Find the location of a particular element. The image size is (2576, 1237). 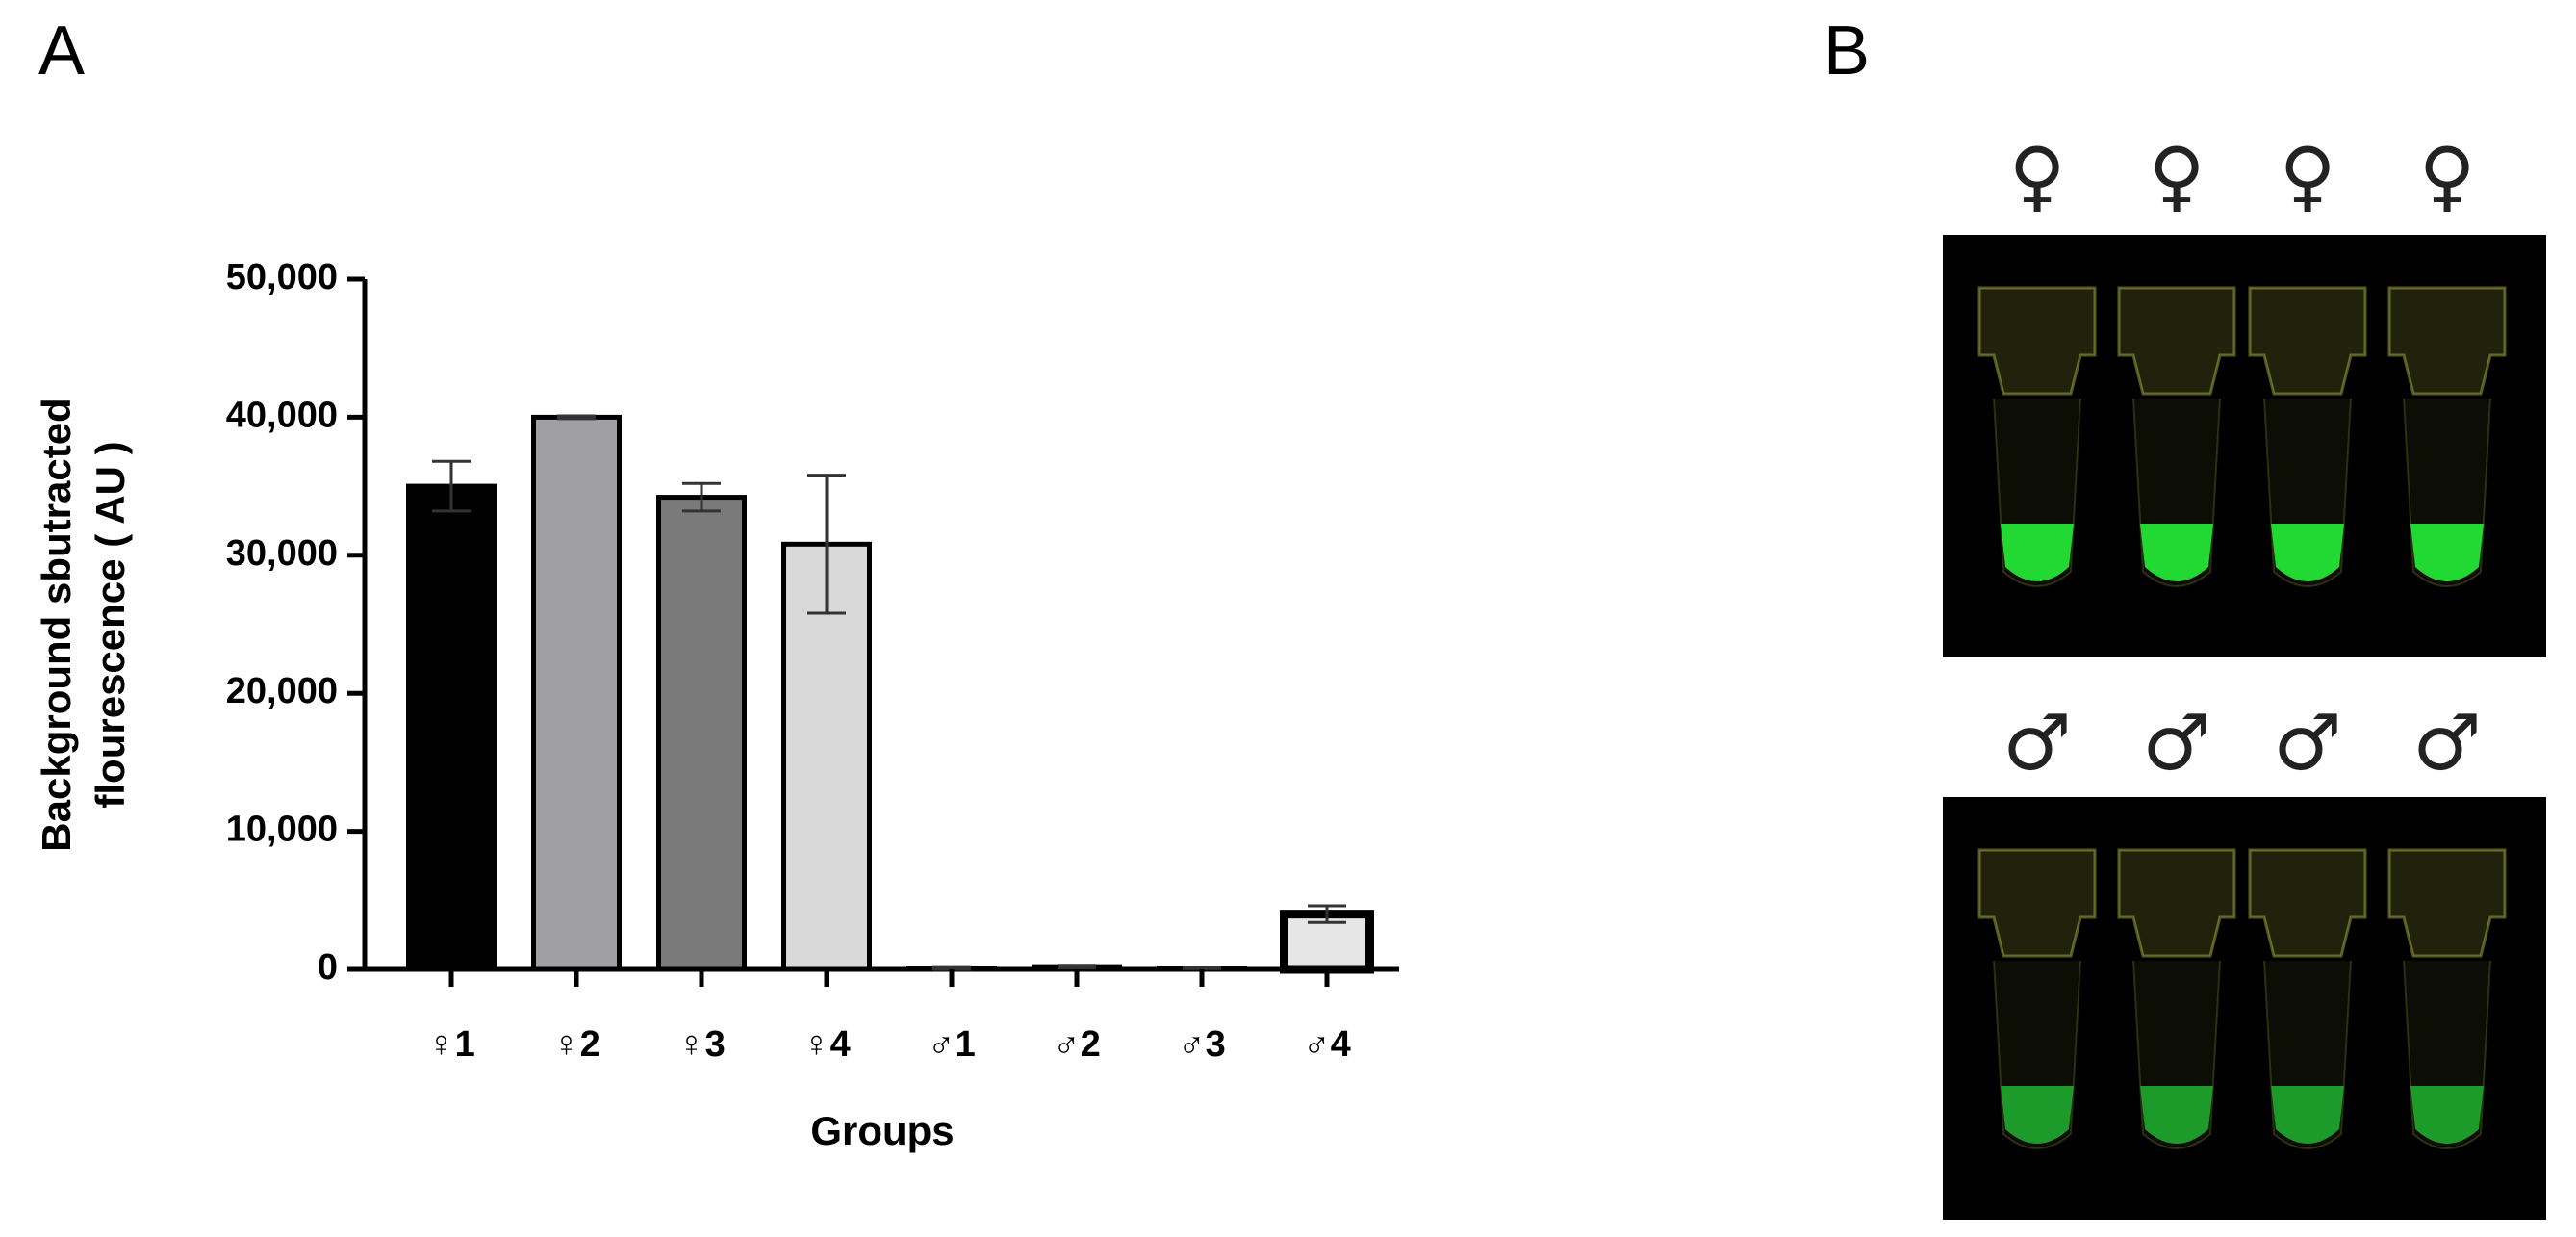

x-tick-label: ♀2 is located at coordinates (576, 1044).